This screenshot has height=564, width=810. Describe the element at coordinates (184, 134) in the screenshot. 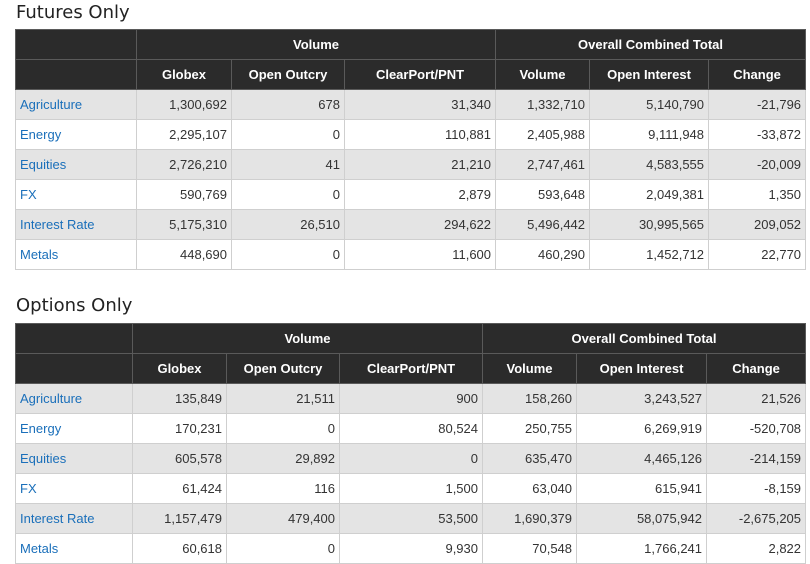

I see `cell-globex: 2,295,107` at that location.